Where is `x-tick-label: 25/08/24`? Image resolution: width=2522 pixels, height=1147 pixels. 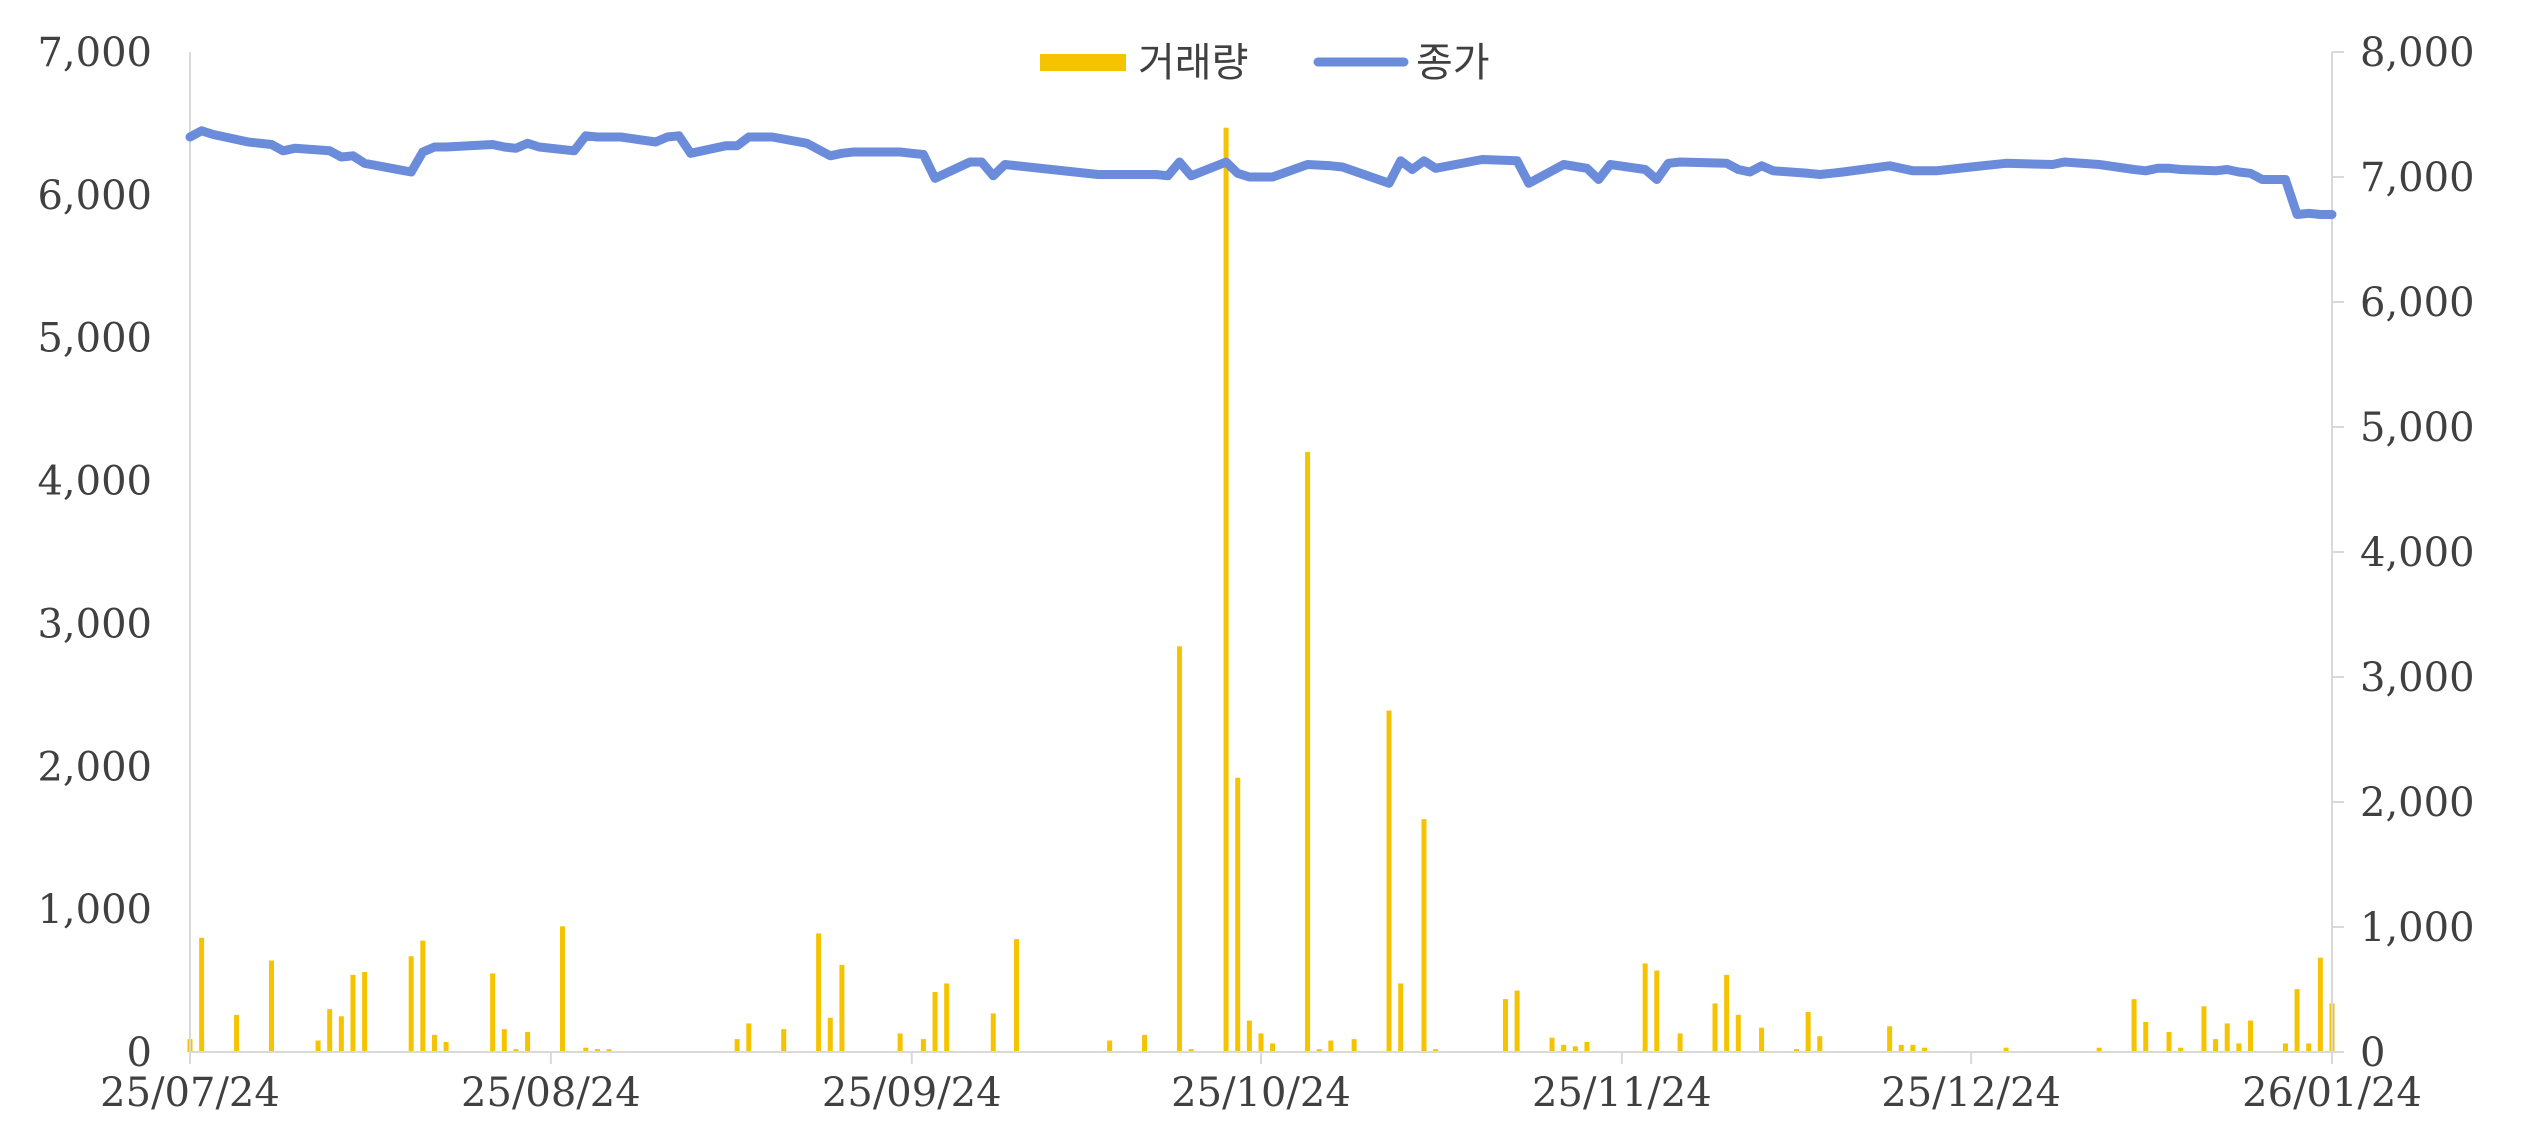
x-tick-label: 25/08/24 is located at coordinates (551, 1093).